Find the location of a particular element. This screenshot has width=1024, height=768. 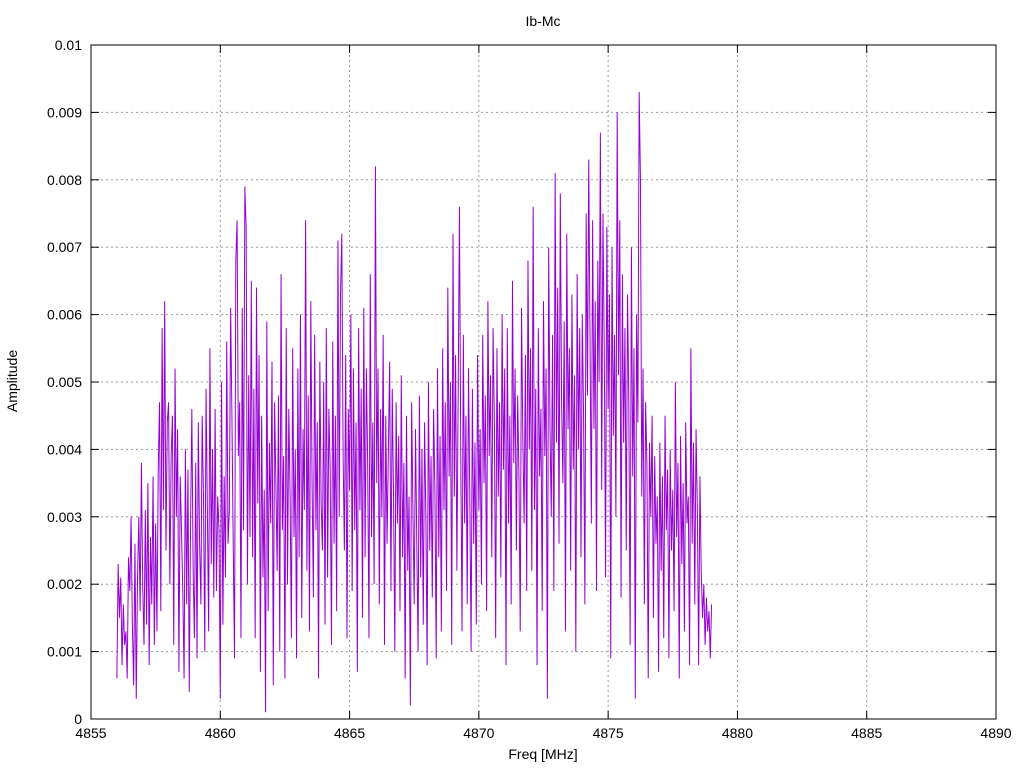

x-tick-label: 4890 is located at coordinates (995, 733).